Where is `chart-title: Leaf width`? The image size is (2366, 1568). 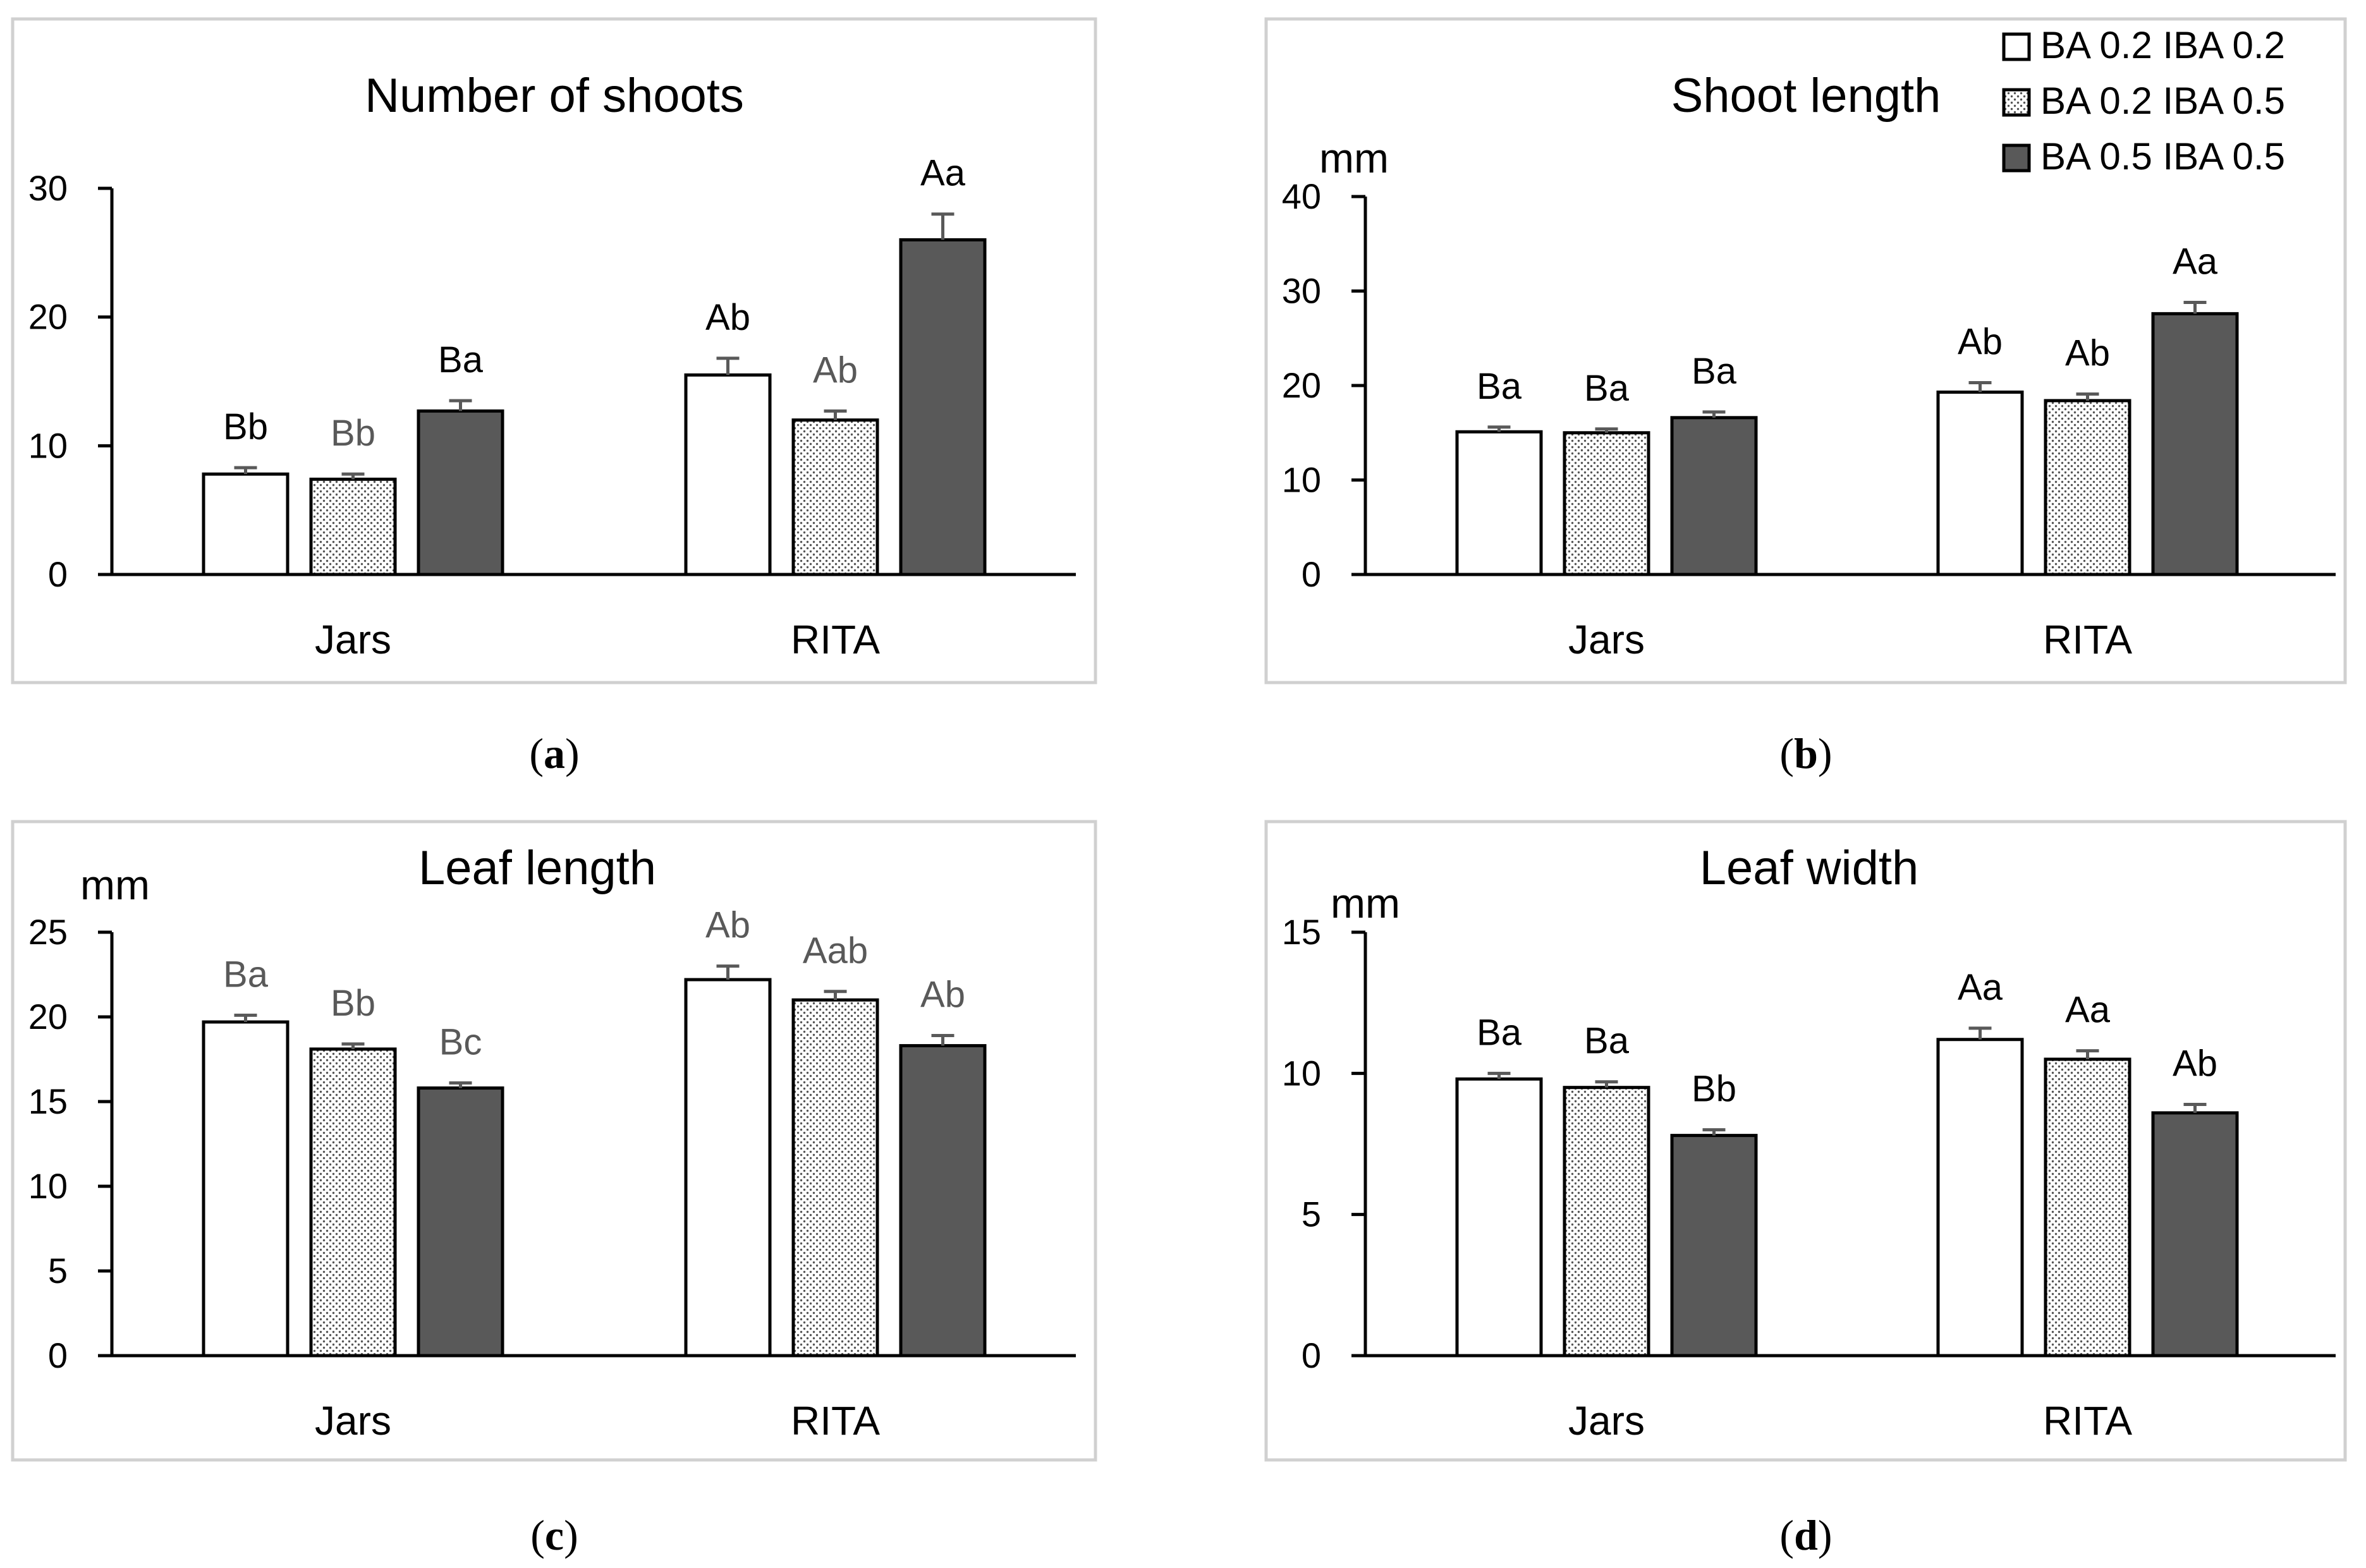
chart-title: Leaf width is located at coordinates (1809, 868).